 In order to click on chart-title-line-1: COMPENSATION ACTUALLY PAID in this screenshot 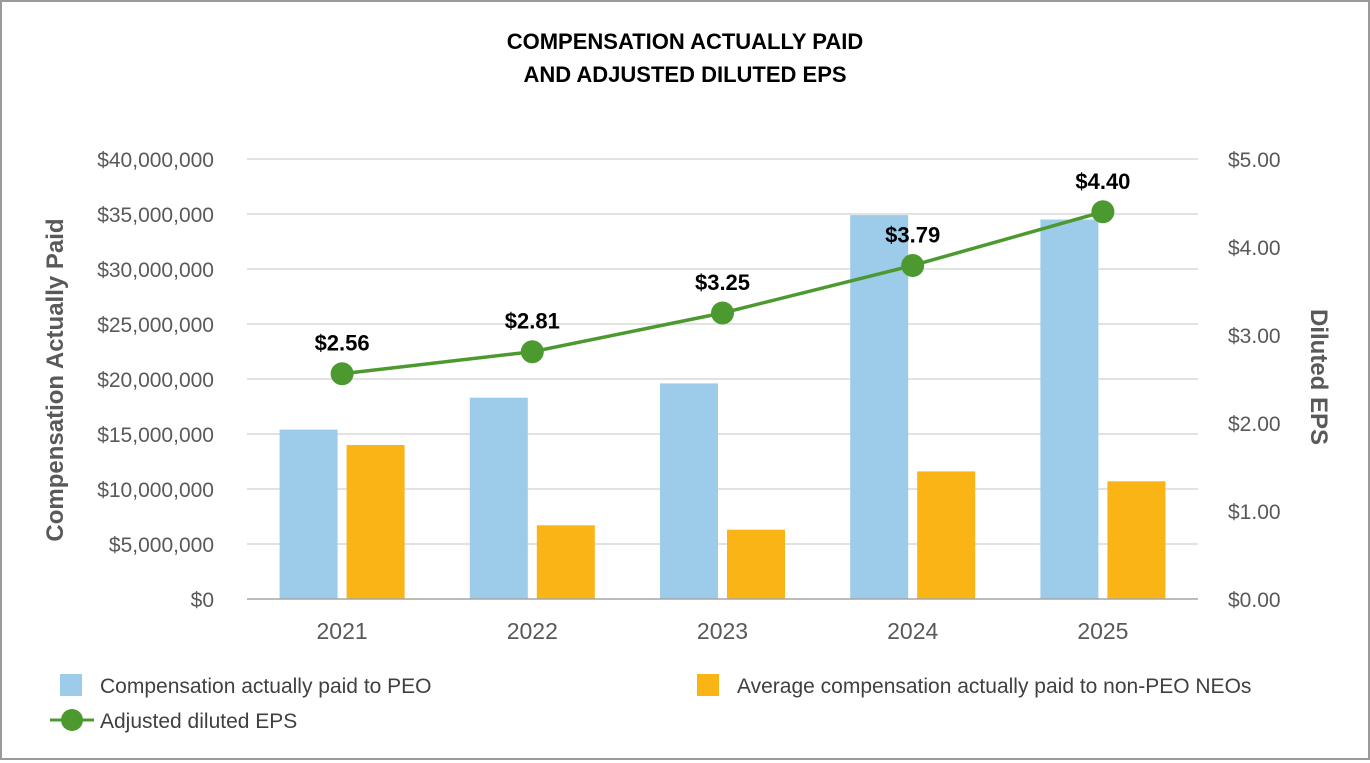, I will do `click(685, 41)`.